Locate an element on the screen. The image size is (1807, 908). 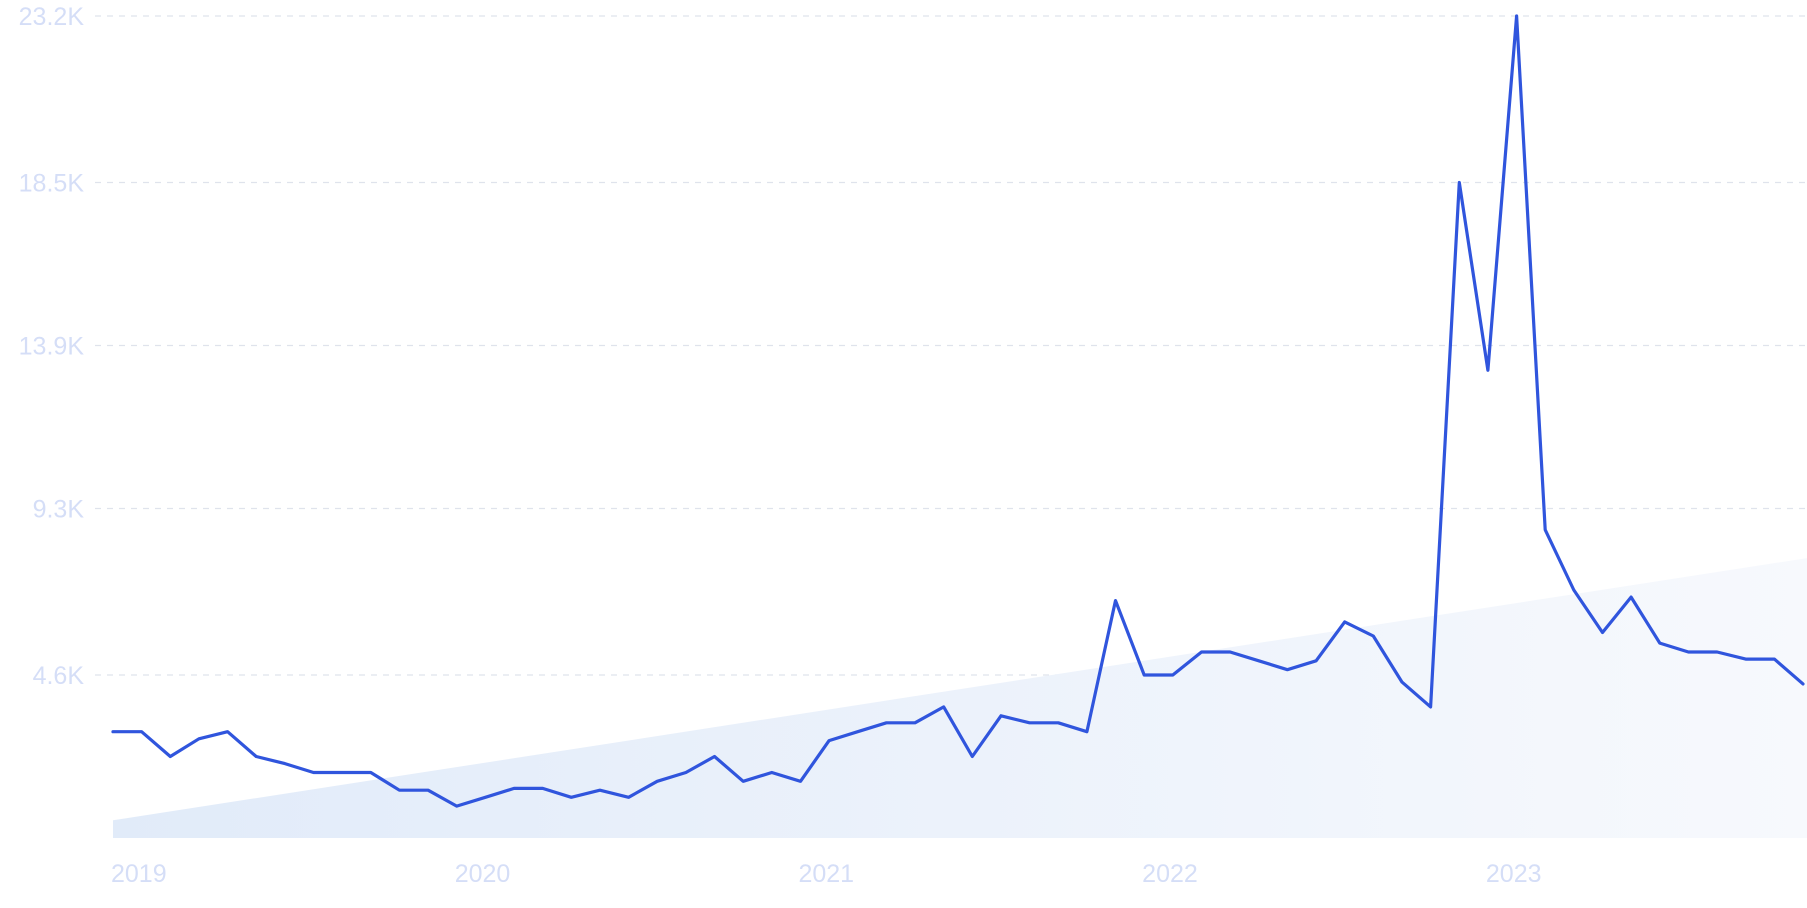
x-tick-label: 2023 is located at coordinates (1514, 874).